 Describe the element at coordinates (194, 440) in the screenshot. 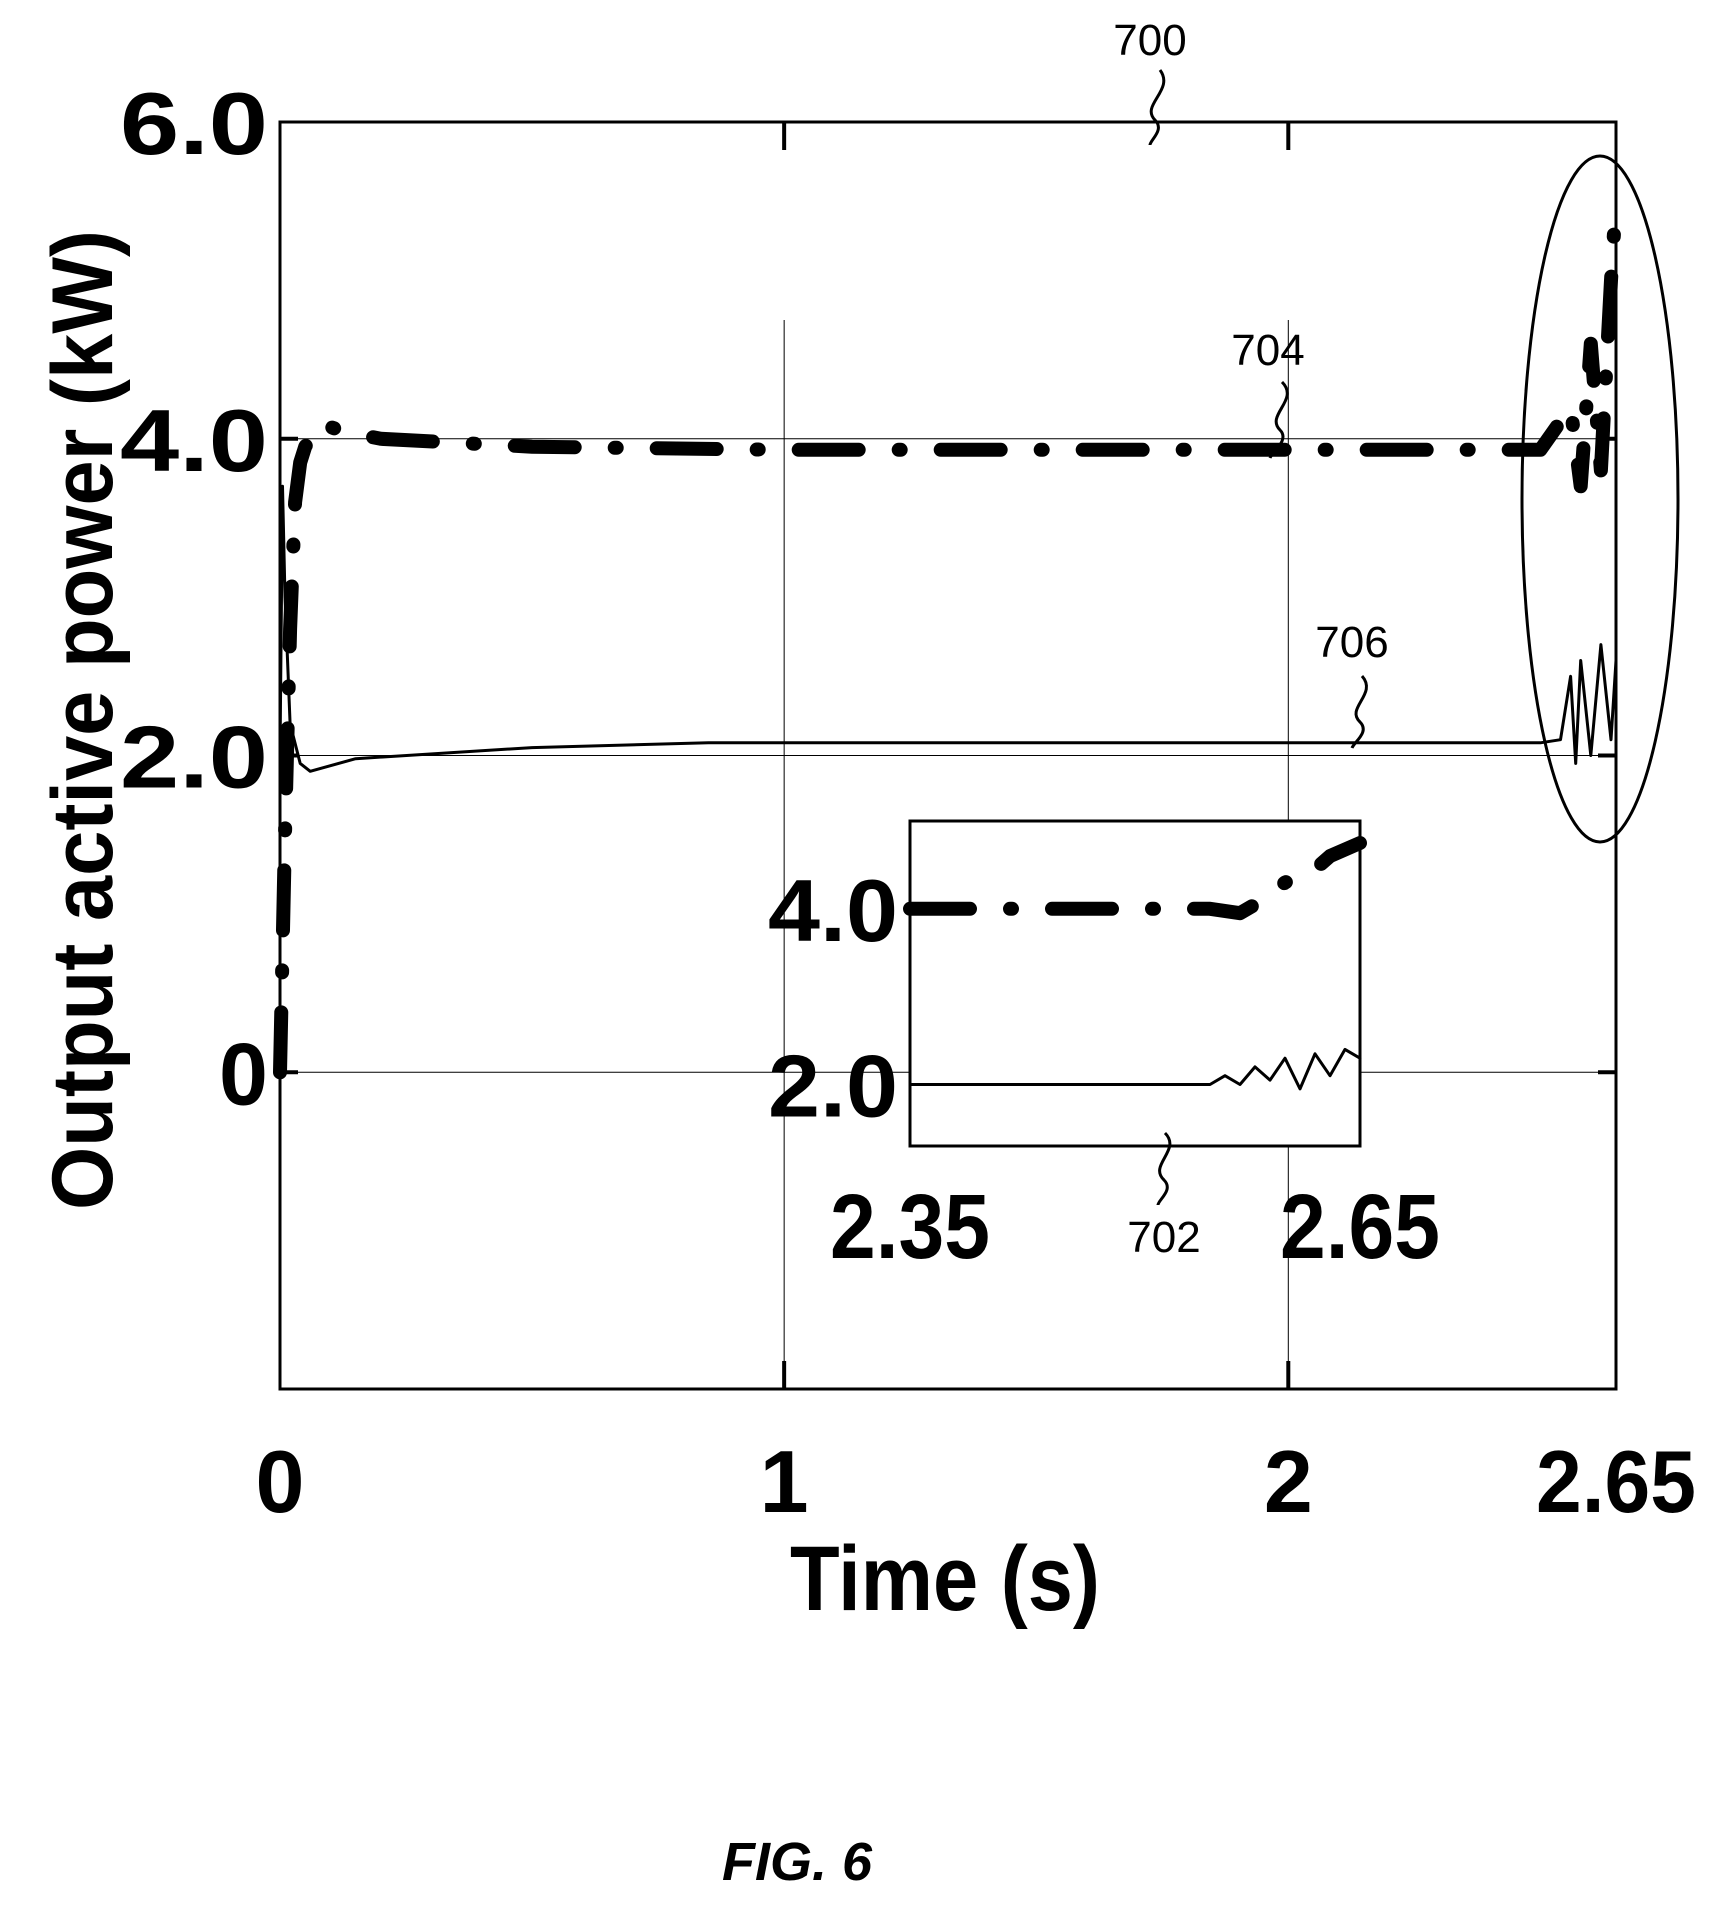

I see `y-tick-label-2: 4.0` at that location.